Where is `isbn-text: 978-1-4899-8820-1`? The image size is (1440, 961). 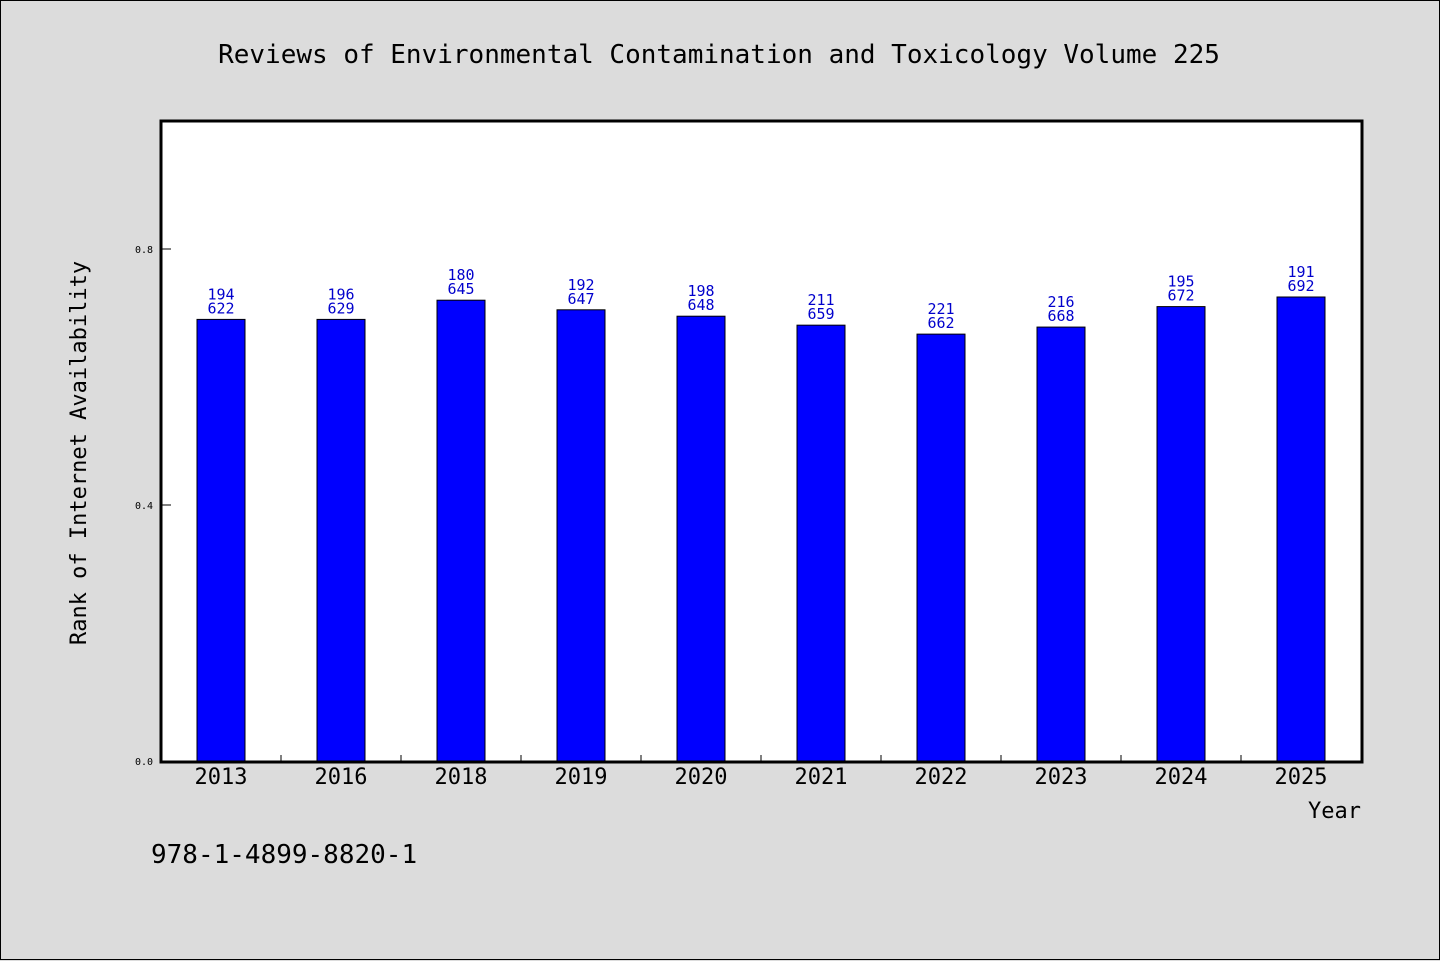 isbn-text: 978-1-4899-8820-1 is located at coordinates (284, 855).